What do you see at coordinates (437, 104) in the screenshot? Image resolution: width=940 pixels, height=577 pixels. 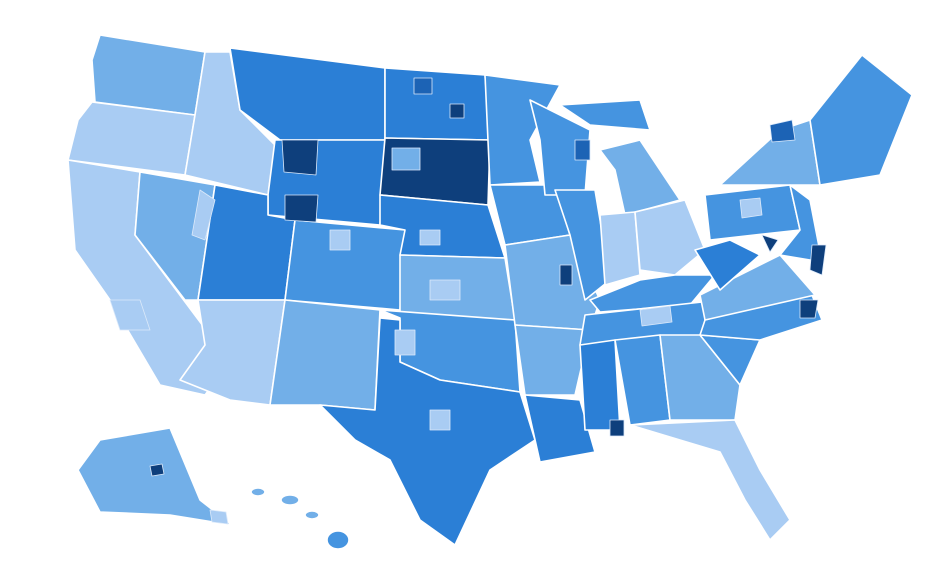 I see `state-nd` at bounding box center [437, 104].